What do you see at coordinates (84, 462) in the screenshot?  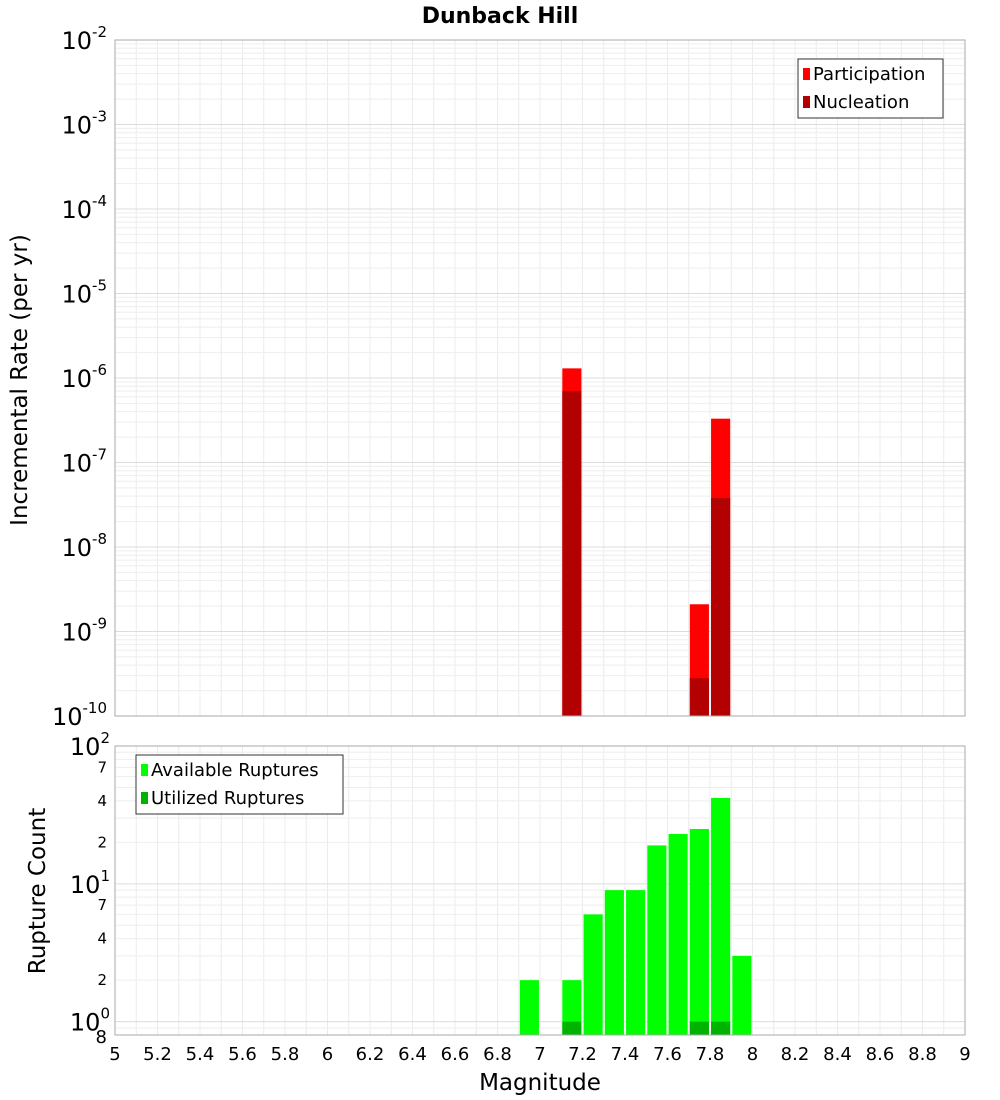 I see `top-y-tick-label: 10⁻⁷` at bounding box center [84, 462].